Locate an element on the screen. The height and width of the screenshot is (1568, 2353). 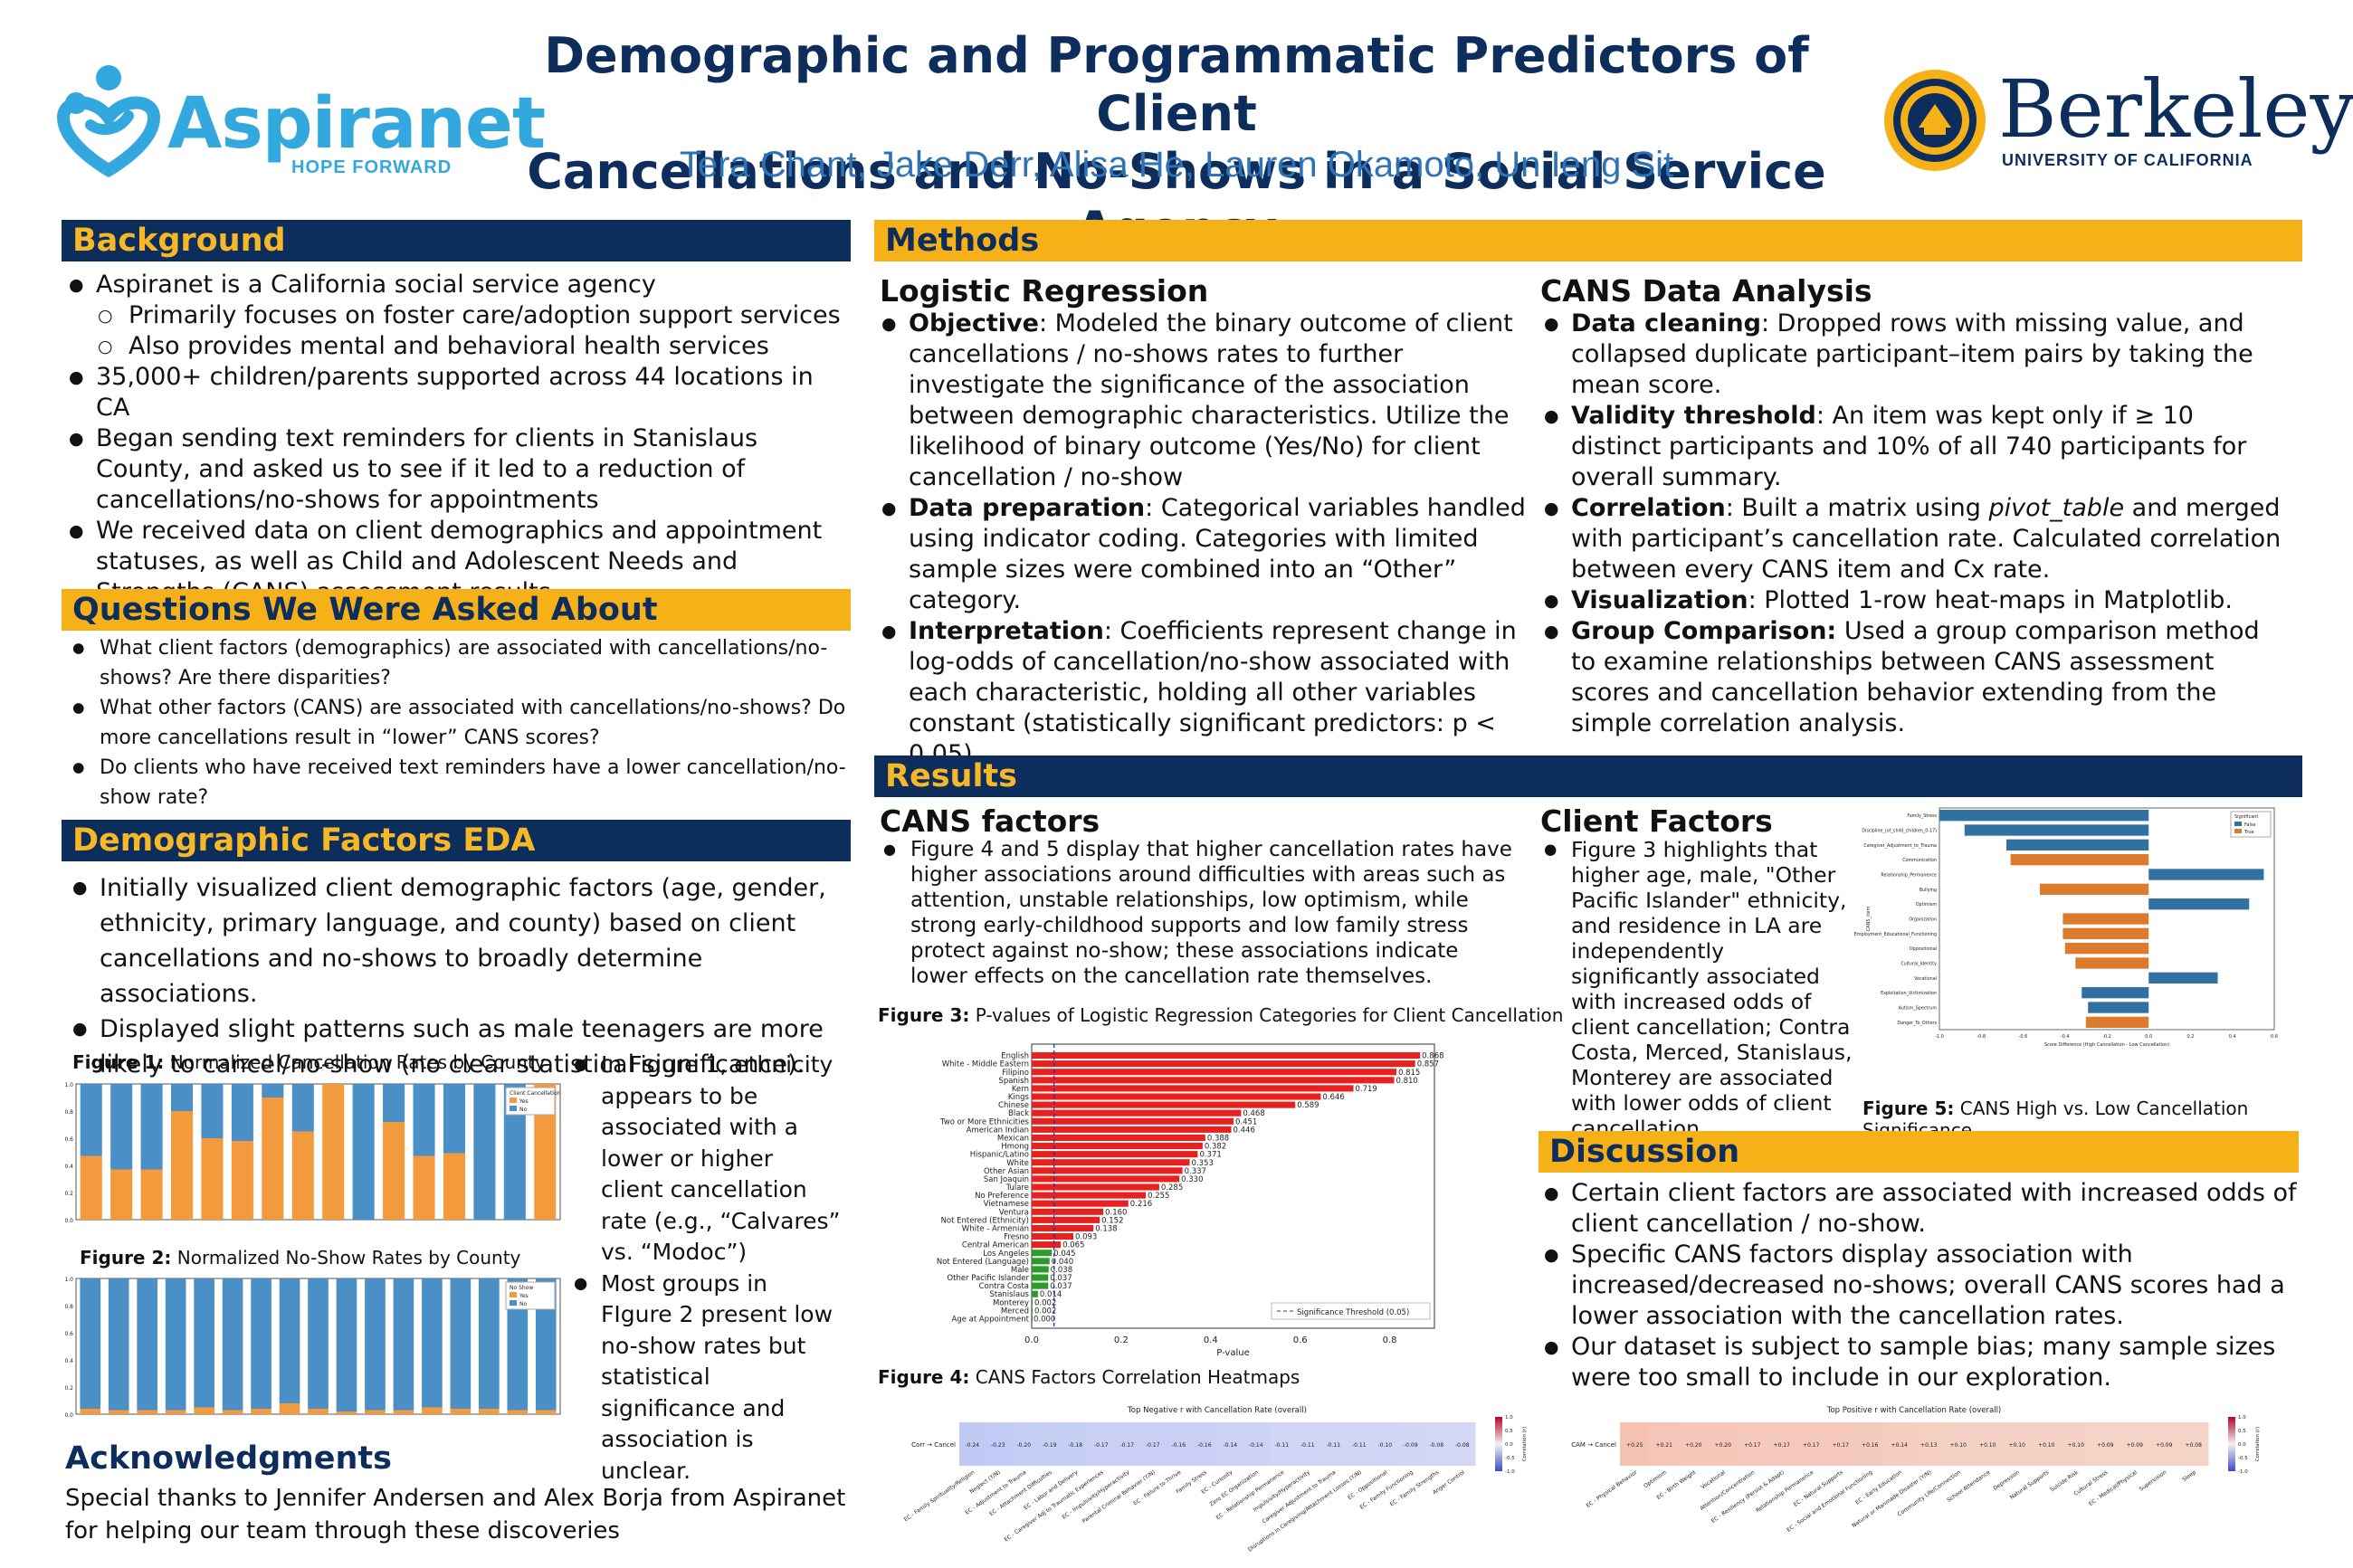
cans-method-text: : Built a matrix using is located at coordinates (1857, 508).